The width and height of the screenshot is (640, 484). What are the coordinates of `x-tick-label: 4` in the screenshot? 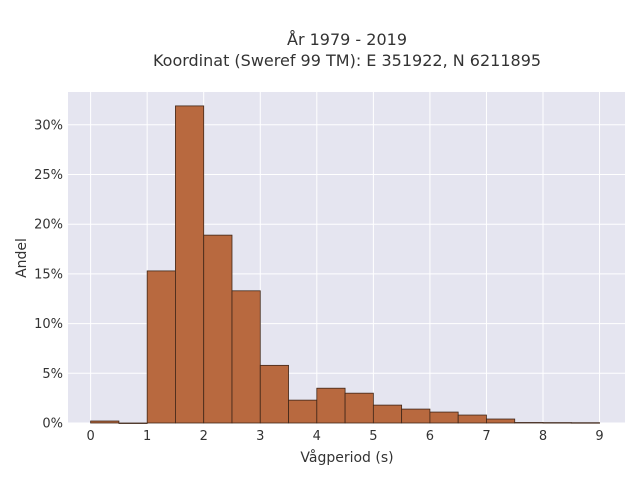 It's located at (317, 436).